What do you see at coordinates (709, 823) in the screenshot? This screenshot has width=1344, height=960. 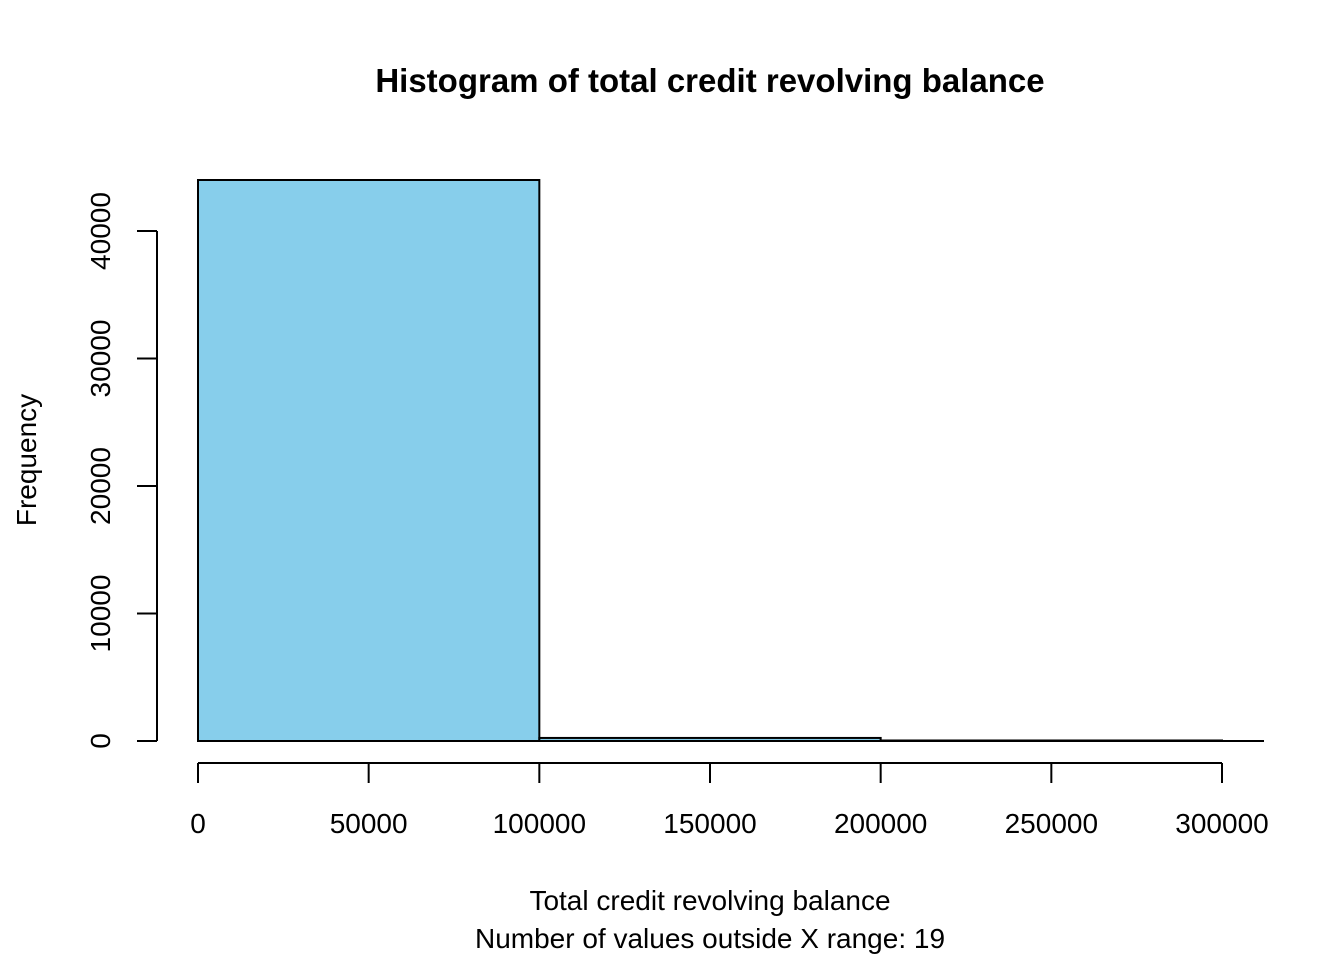 I see `x-tick-label: 150000` at bounding box center [709, 823].